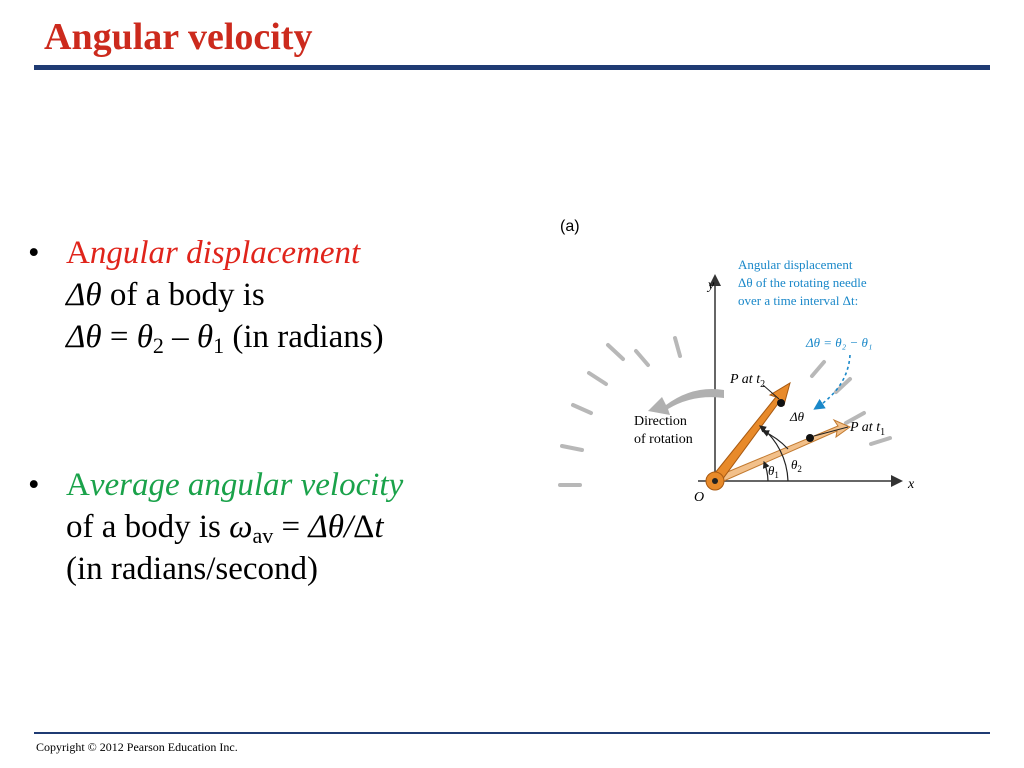 This screenshot has width=1024, height=768. Describe the element at coordinates (144, 337) in the screenshot. I see `theta-2: θ` at that location.